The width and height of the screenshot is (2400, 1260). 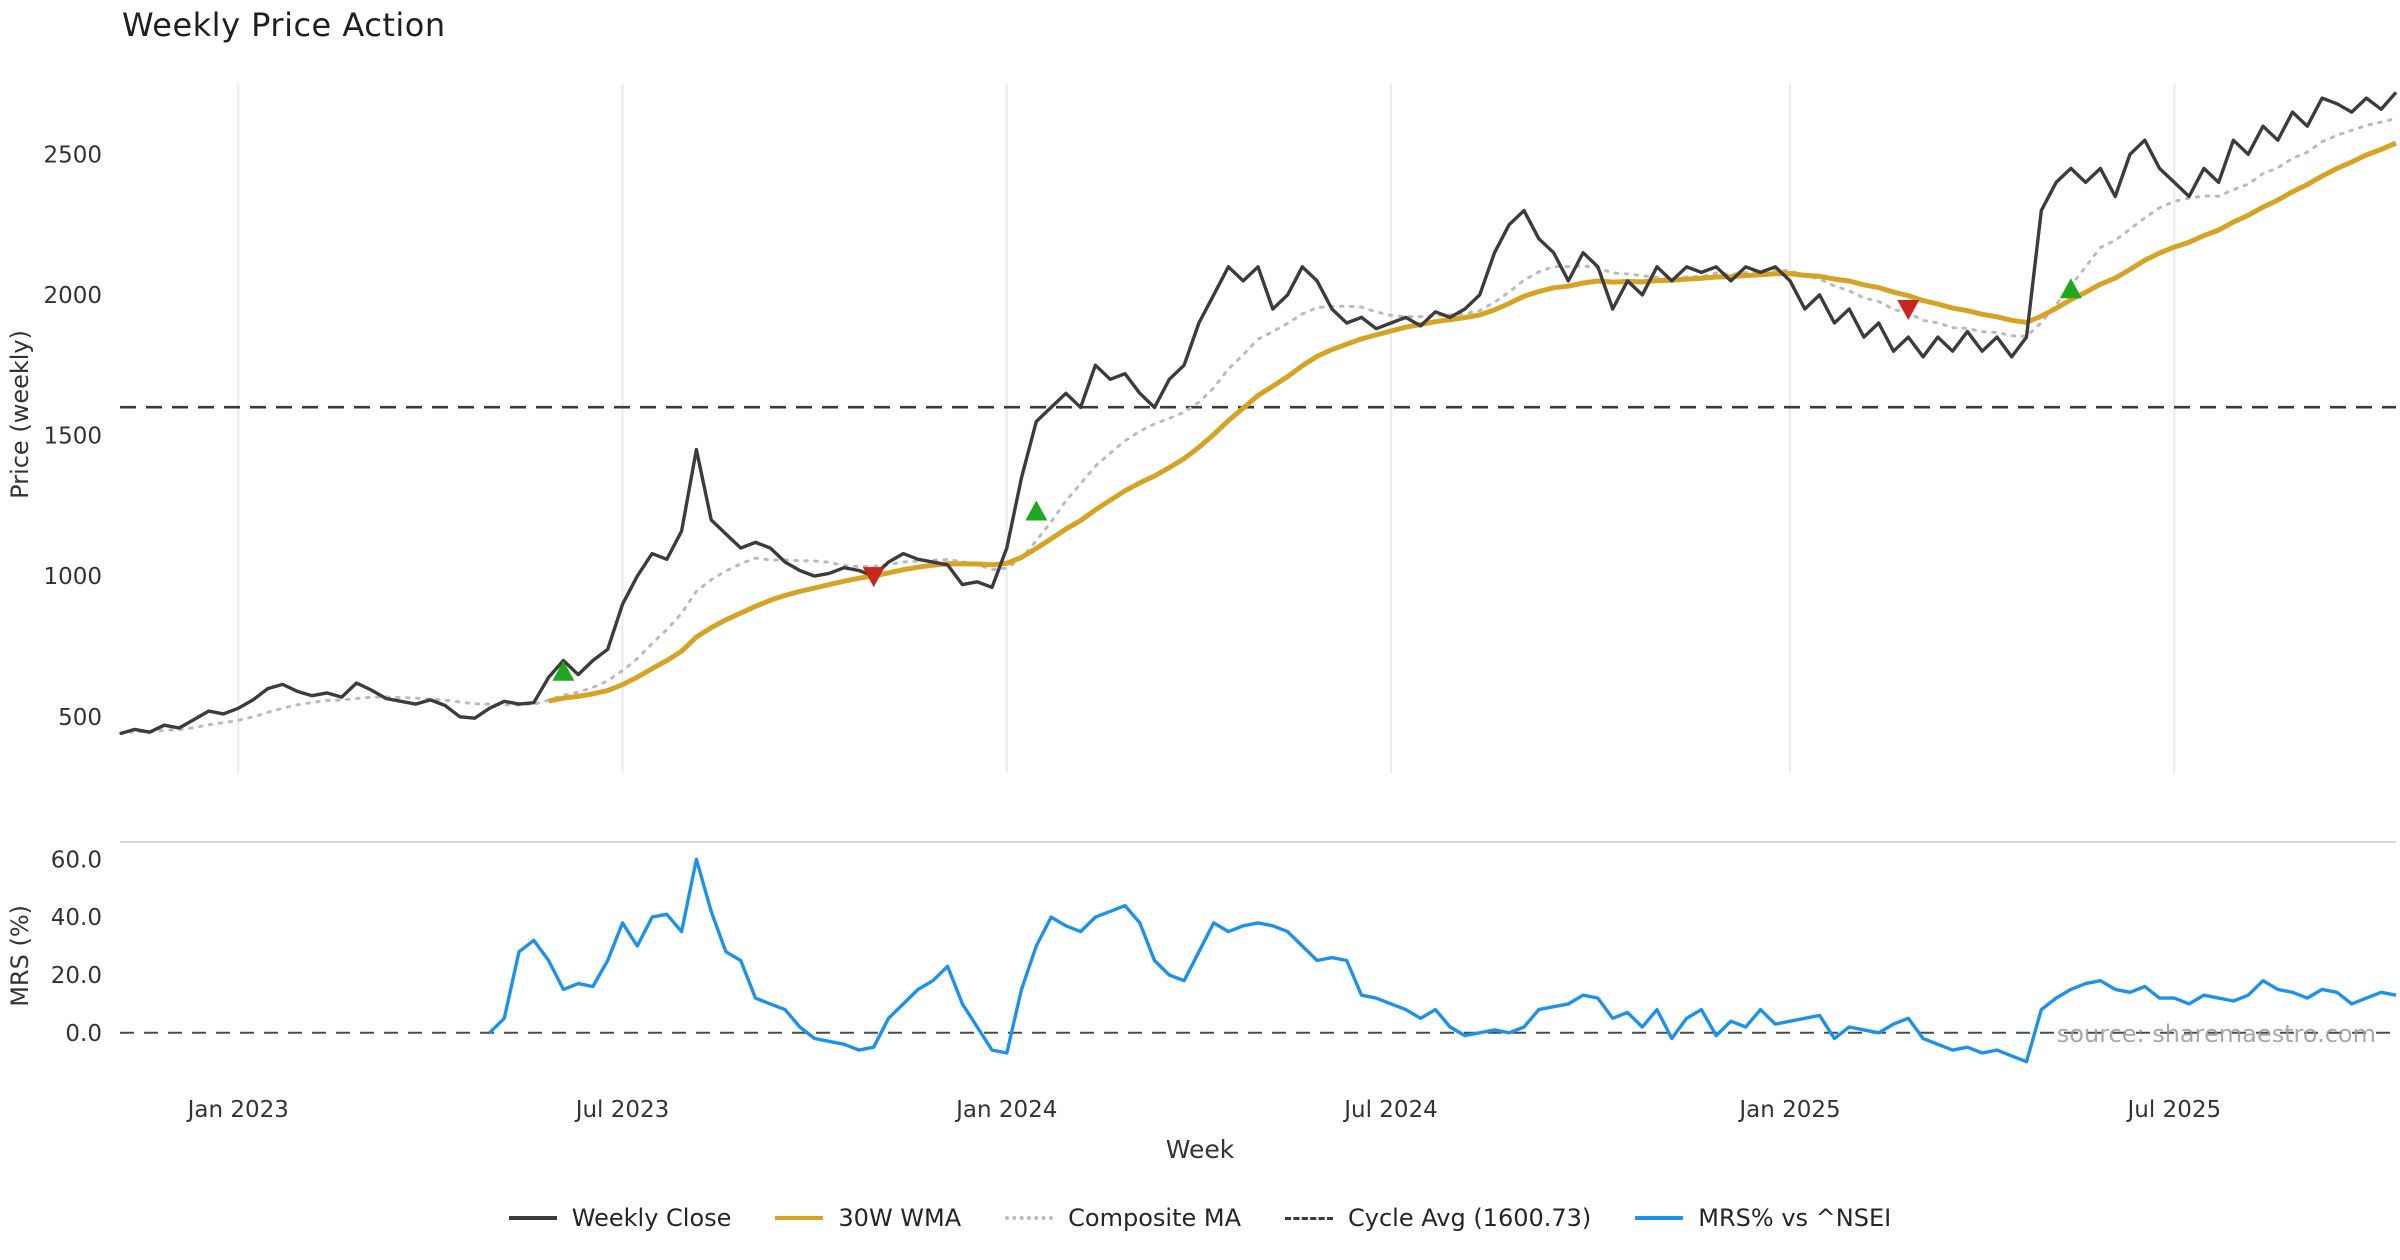 I want to click on price-tick-label: 1000, so click(x=72, y=577).